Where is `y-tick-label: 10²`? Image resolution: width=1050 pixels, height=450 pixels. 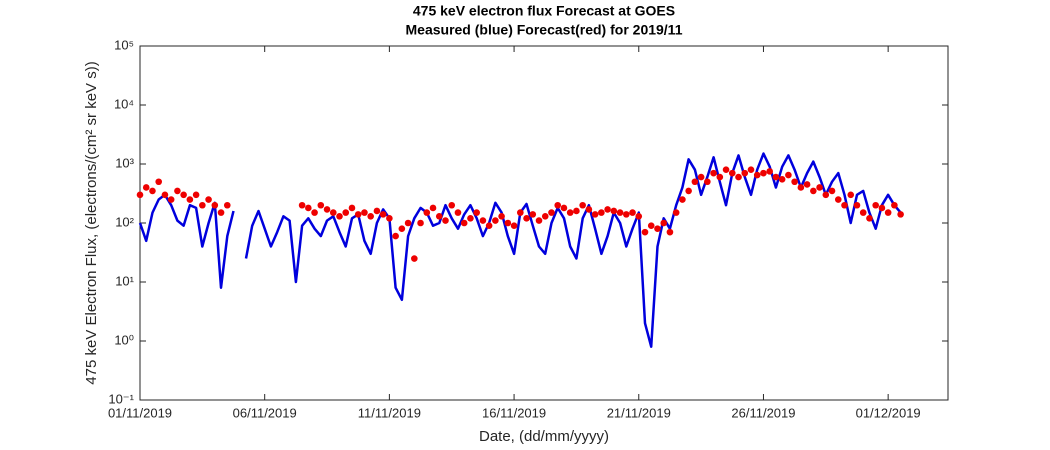
y-tick-label: 10² is located at coordinates (124, 221).